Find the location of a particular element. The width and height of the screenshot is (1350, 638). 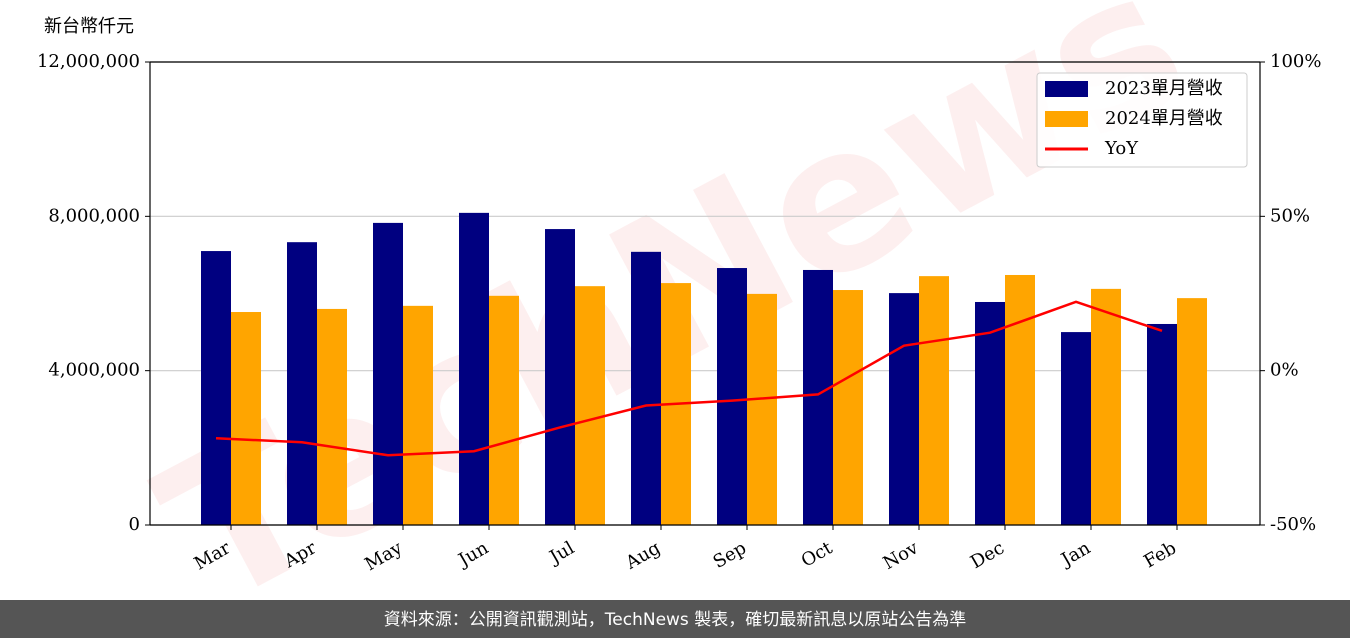

y2-tick-label: 100% is located at coordinates (1295, 61).